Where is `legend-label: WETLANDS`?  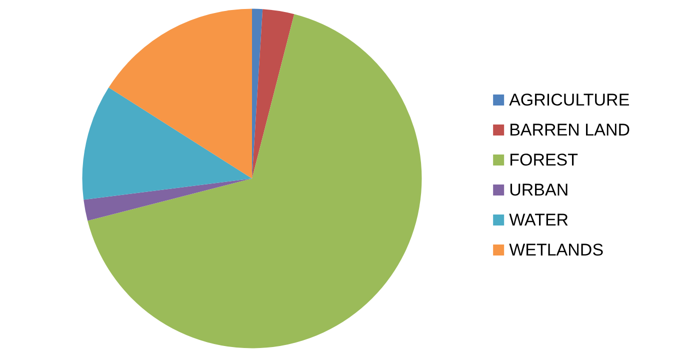
legend-label: WETLANDS is located at coordinates (556, 250).